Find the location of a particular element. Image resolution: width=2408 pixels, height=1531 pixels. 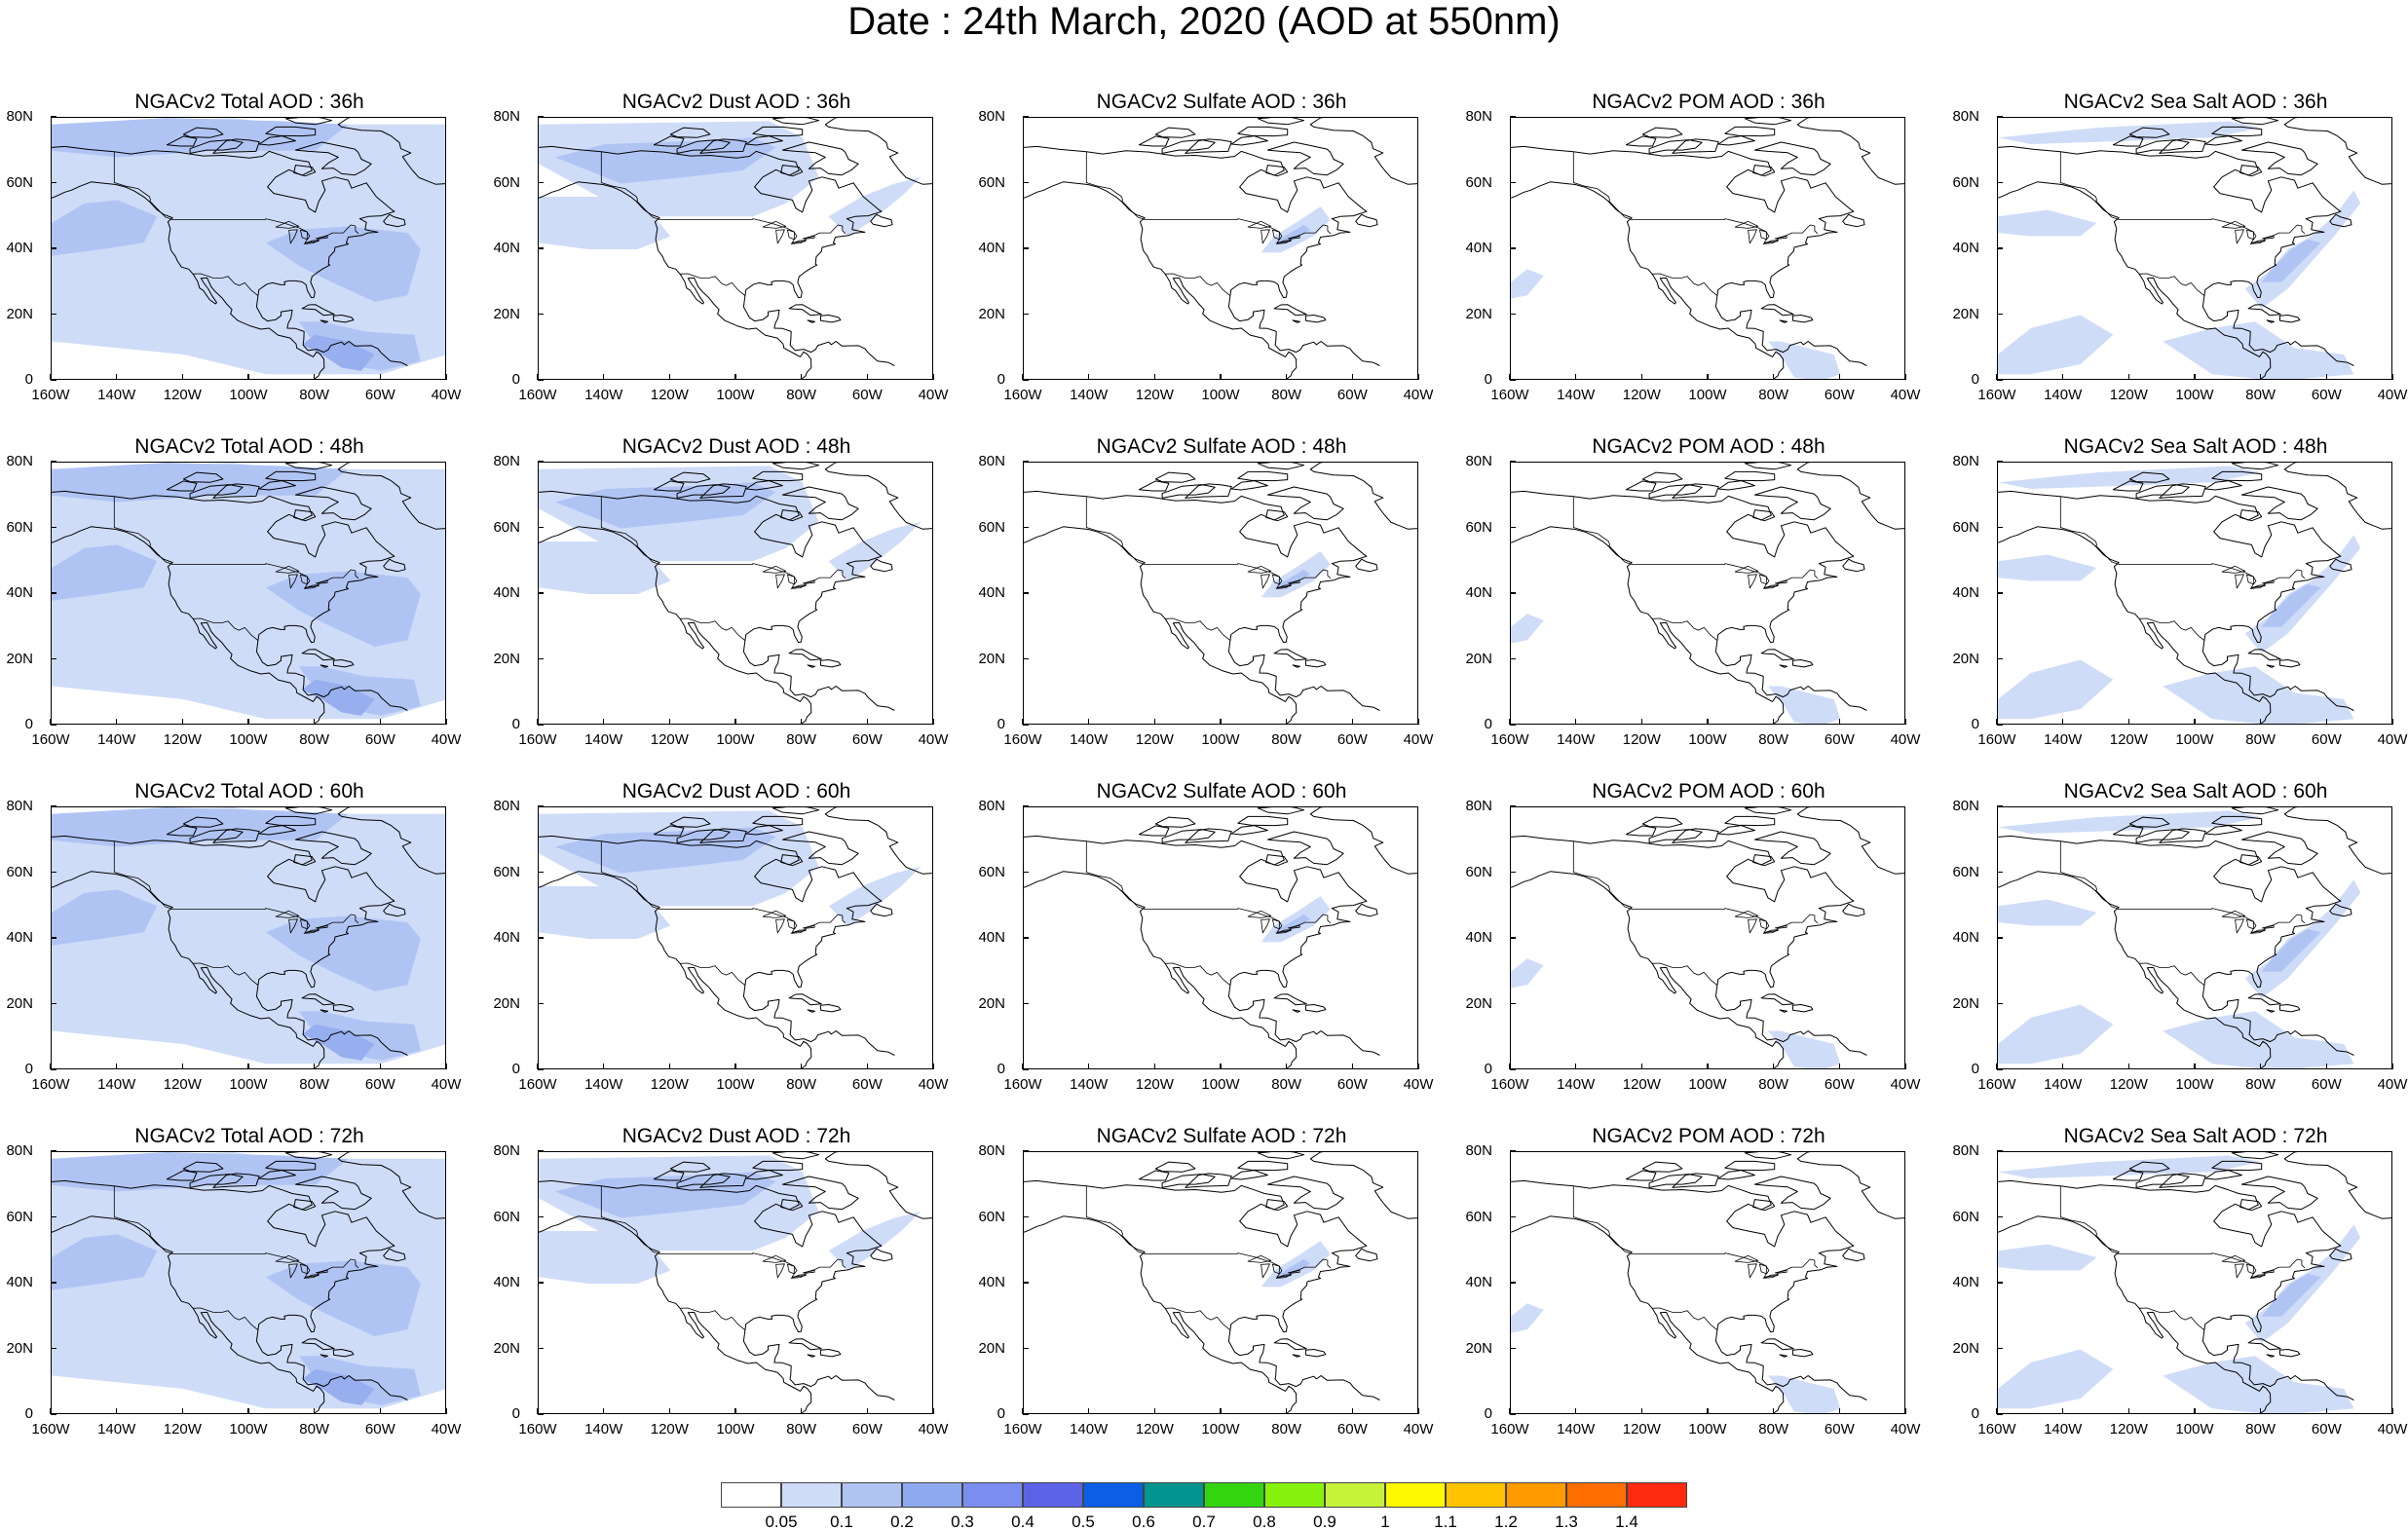

colorbar-label: 1.3 is located at coordinates (1566, 1521).